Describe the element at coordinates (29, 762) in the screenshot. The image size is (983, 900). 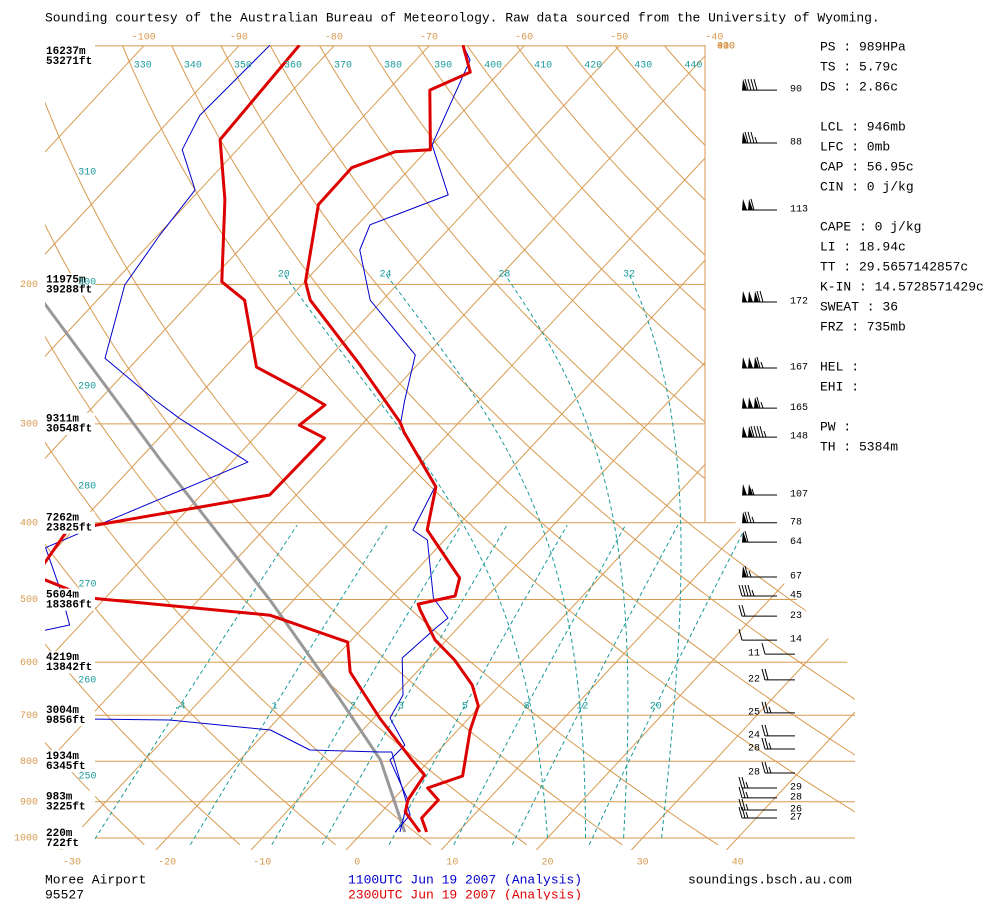
I see `y-tick-label: 800` at that location.